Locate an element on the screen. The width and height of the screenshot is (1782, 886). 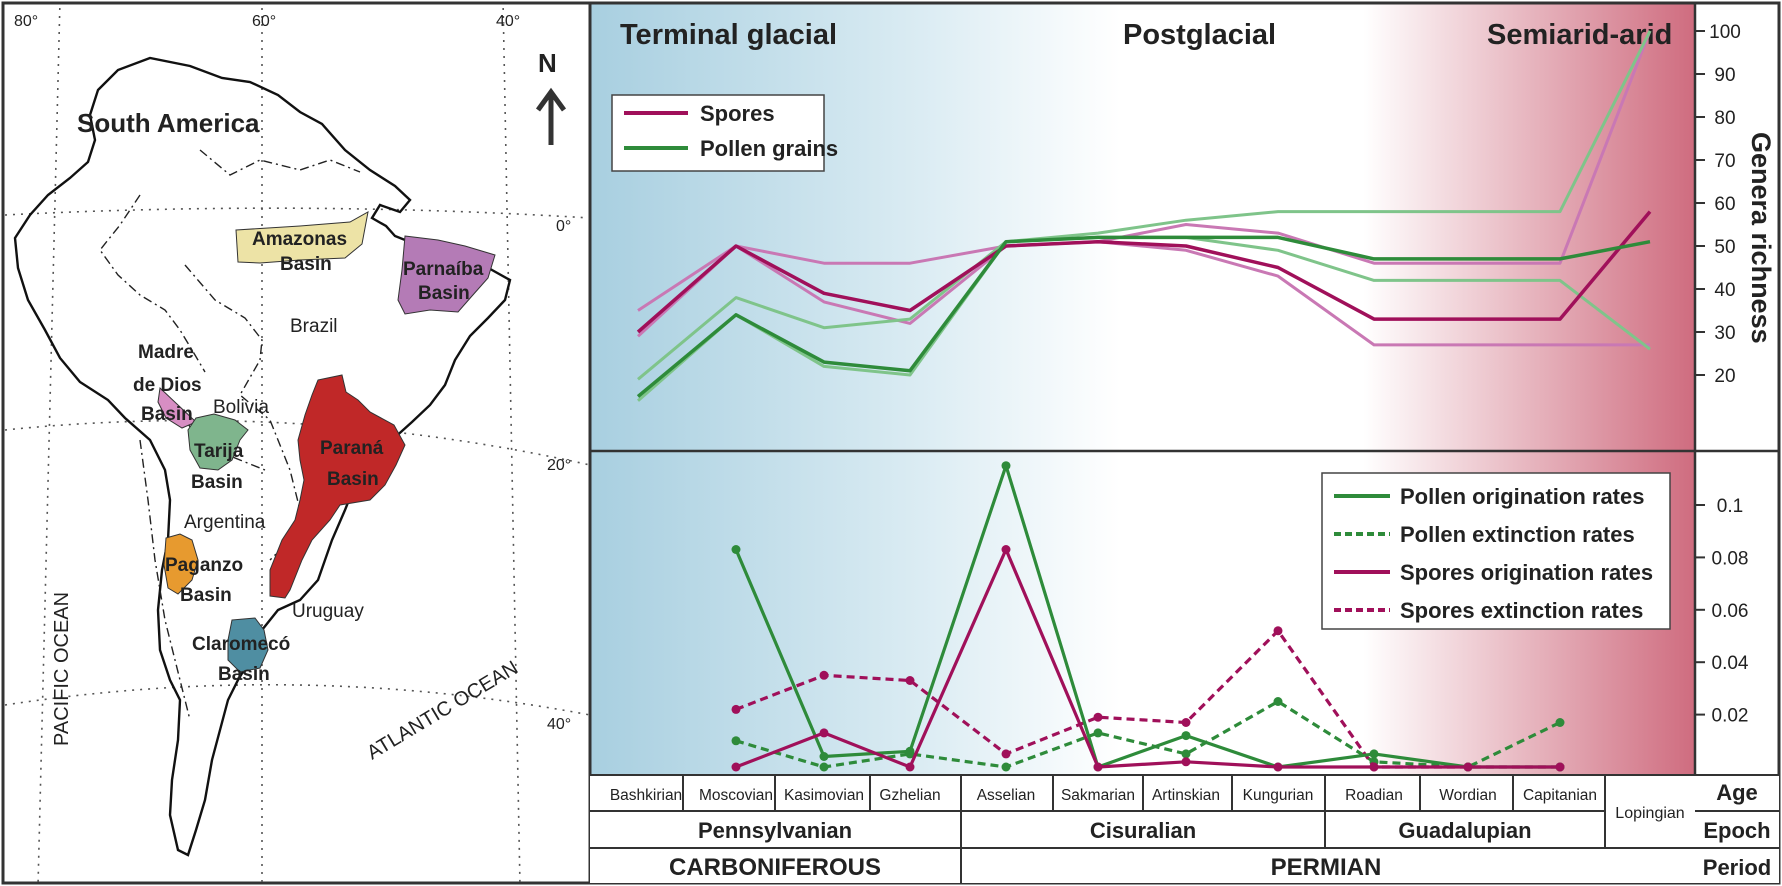
age-kasimovian: Kasimovian is located at coordinates (824, 795).